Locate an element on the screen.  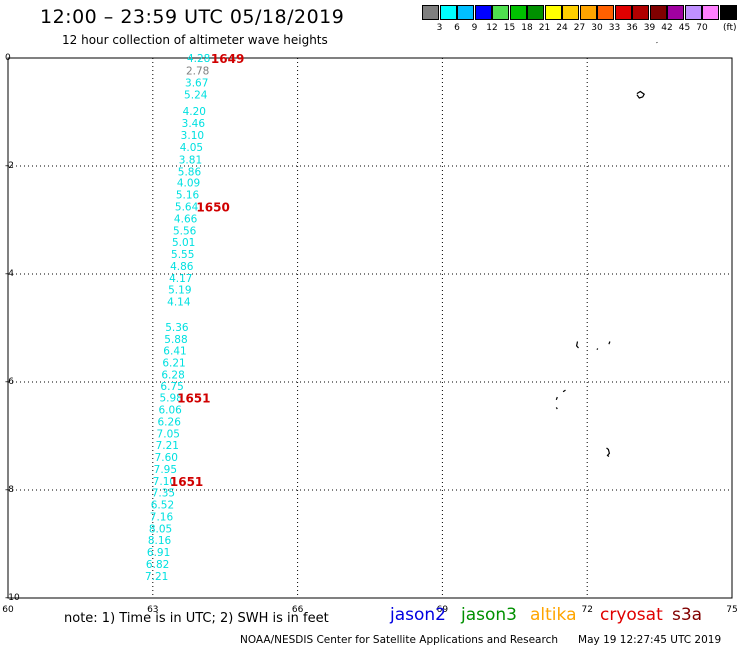
wave-height-value: 4.09 is located at coordinates (188, 184).